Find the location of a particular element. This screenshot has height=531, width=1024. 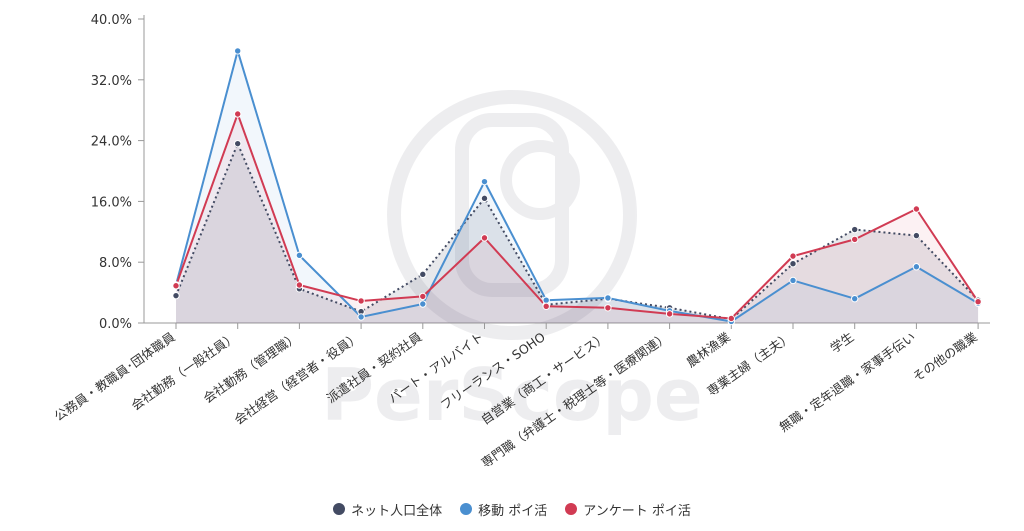

legend-label-net-total: ネット人口全体 is located at coordinates (397, 511).